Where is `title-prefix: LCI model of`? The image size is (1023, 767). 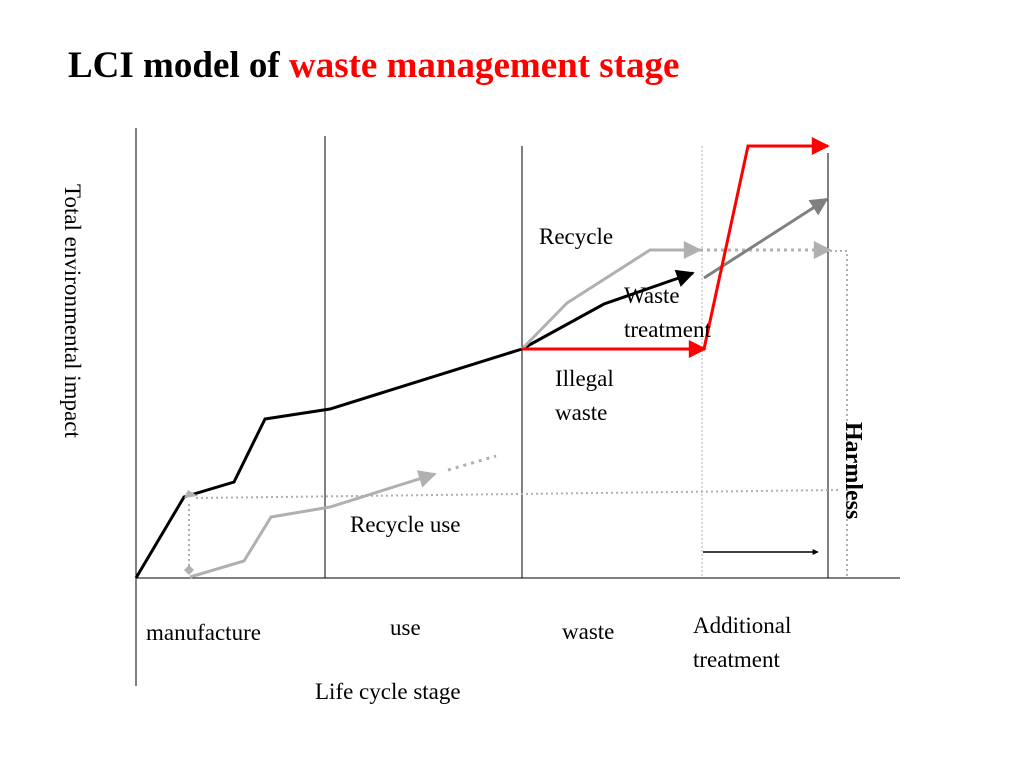
title-prefix: LCI model of is located at coordinates (178, 65).